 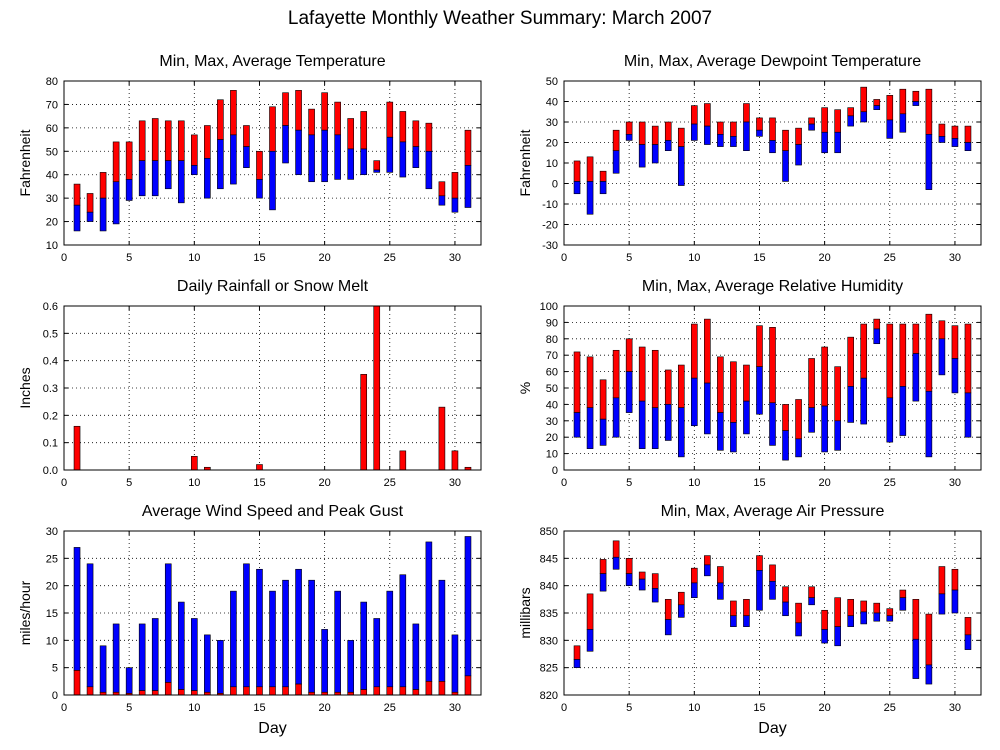 I want to click on y-axis-label: Inches, so click(x=25, y=387).